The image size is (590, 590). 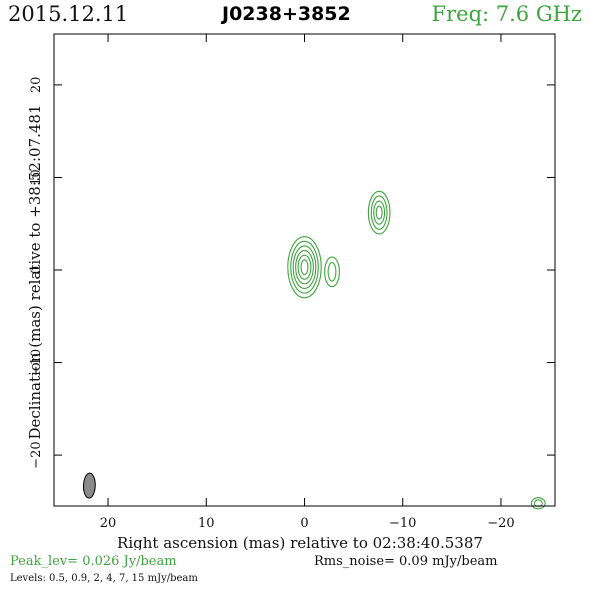 I want to click on beam-ellipse, so click(x=89, y=485).